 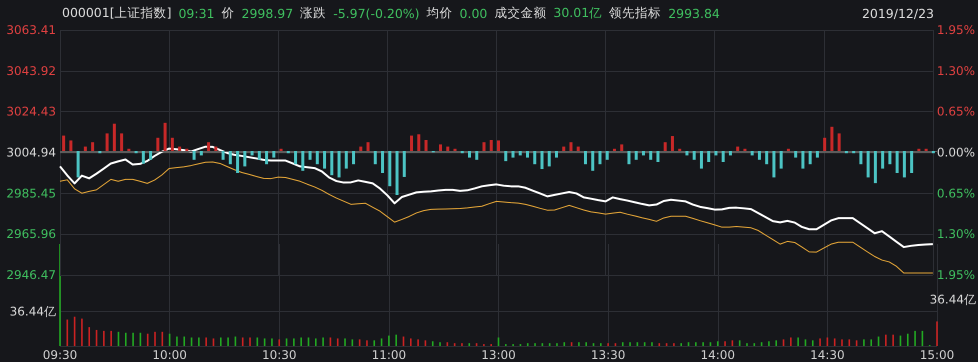 What do you see at coordinates (474, 13) in the screenshot?
I see `text: 0.00` at bounding box center [474, 13].